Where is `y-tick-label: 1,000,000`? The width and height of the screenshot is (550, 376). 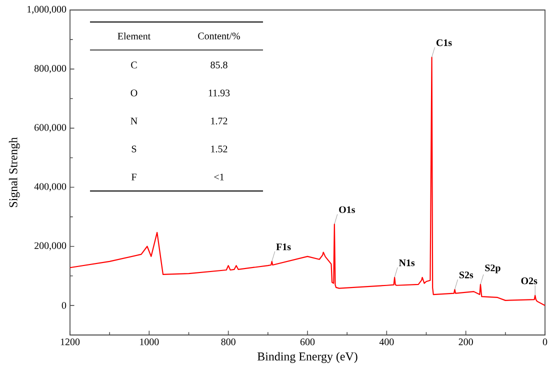
y-tick-label: 1,000,000 is located at coordinates (47, 10).